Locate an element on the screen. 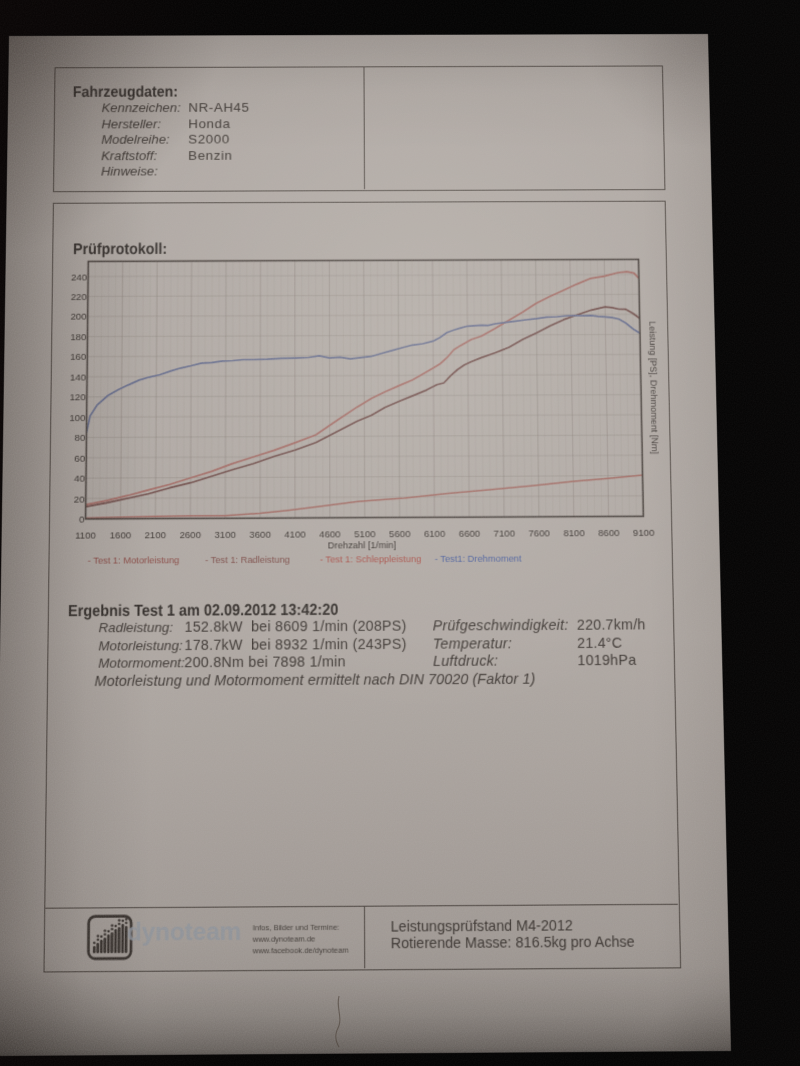 Image resolution: width=800 pixels, height=1066 pixels. svg-text: 240 is located at coordinates (79, 277).